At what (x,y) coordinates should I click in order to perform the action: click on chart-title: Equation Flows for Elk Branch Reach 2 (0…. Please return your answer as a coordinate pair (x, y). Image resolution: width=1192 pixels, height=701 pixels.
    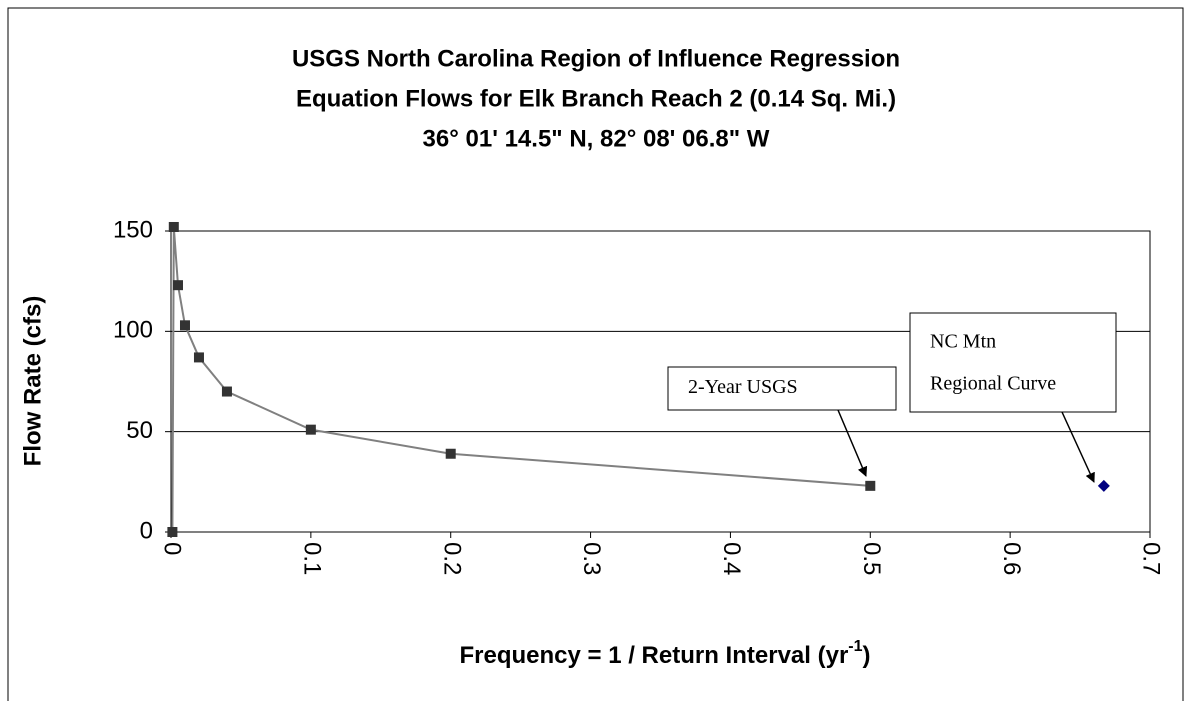
    Looking at the image, I should click on (596, 98).